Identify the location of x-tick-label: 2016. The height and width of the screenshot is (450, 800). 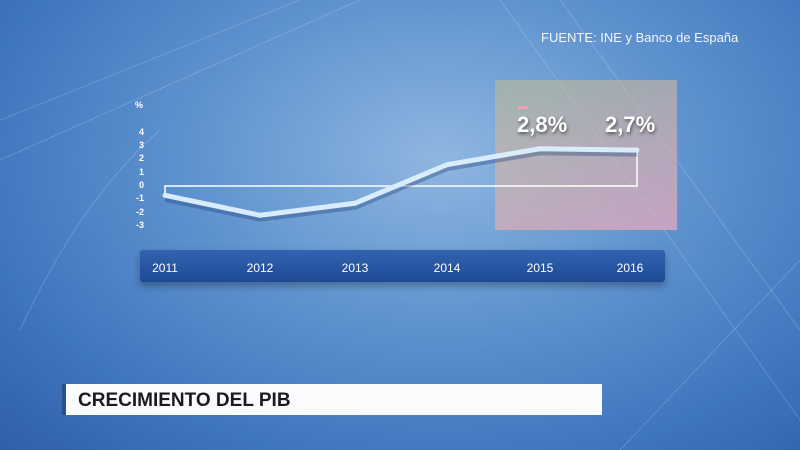
(630, 268).